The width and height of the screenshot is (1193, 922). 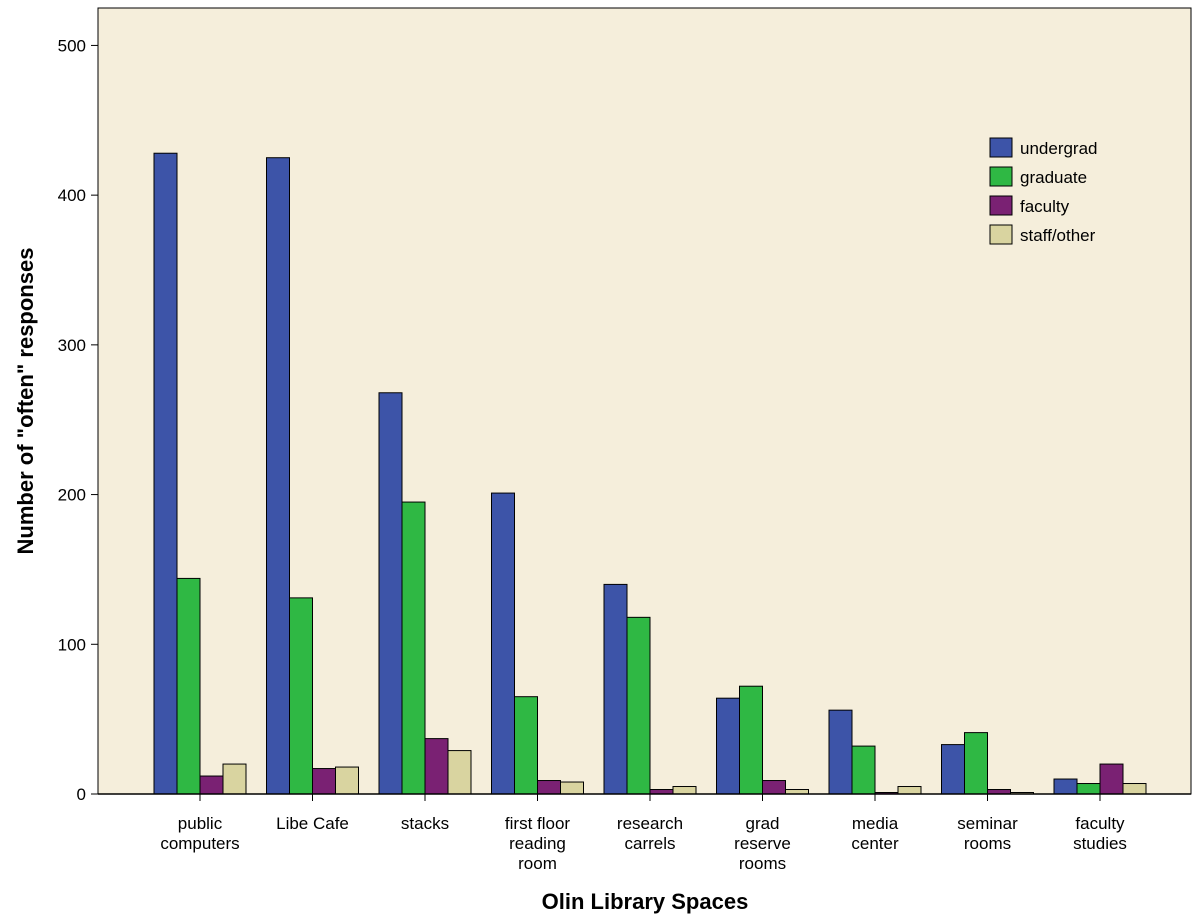 I want to click on x-category-label-line: research, so click(x=650, y=823).